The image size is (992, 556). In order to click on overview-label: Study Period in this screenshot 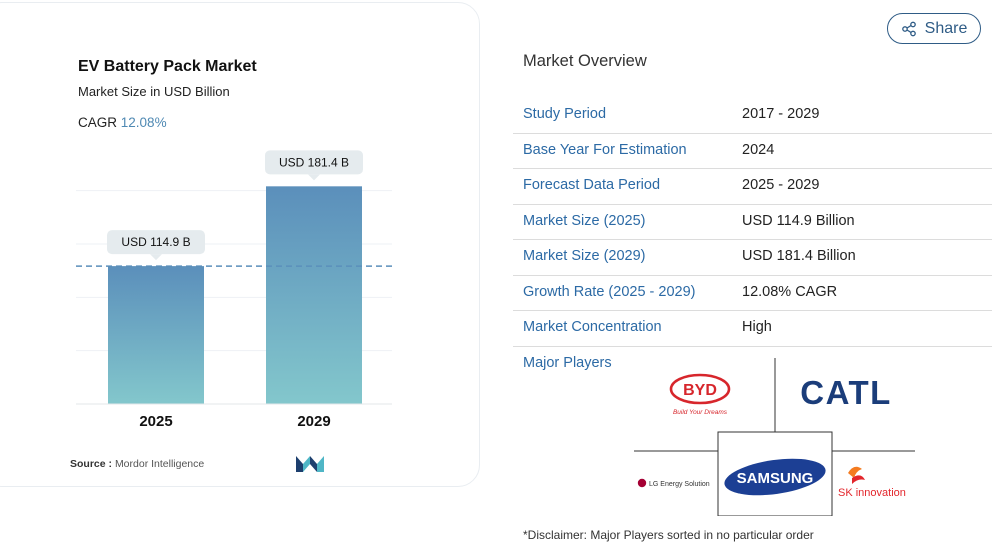, I will do `click(565, 114)`.